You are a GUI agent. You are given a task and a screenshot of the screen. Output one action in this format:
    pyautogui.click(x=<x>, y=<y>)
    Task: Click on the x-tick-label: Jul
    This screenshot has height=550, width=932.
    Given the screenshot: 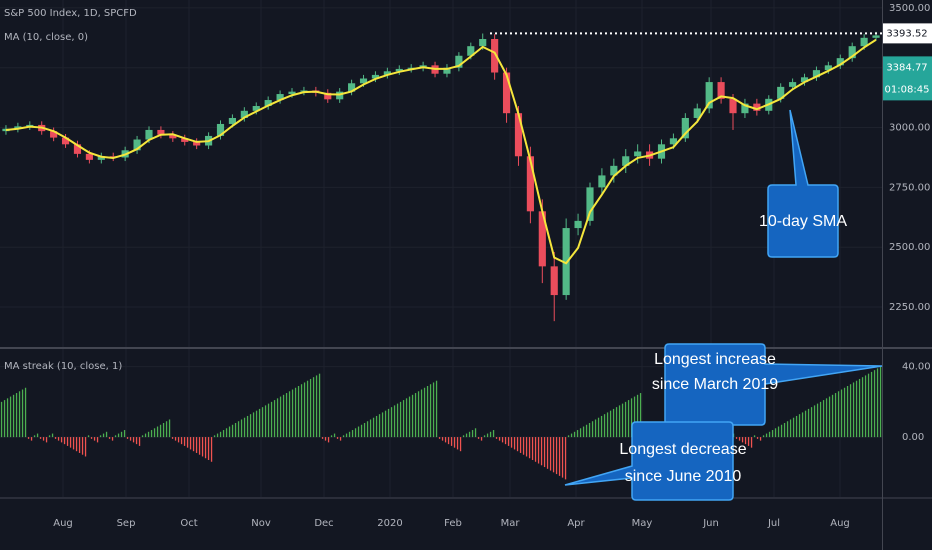 What is the action you would take?
    pyautogui.click(x=773, y=523)
    